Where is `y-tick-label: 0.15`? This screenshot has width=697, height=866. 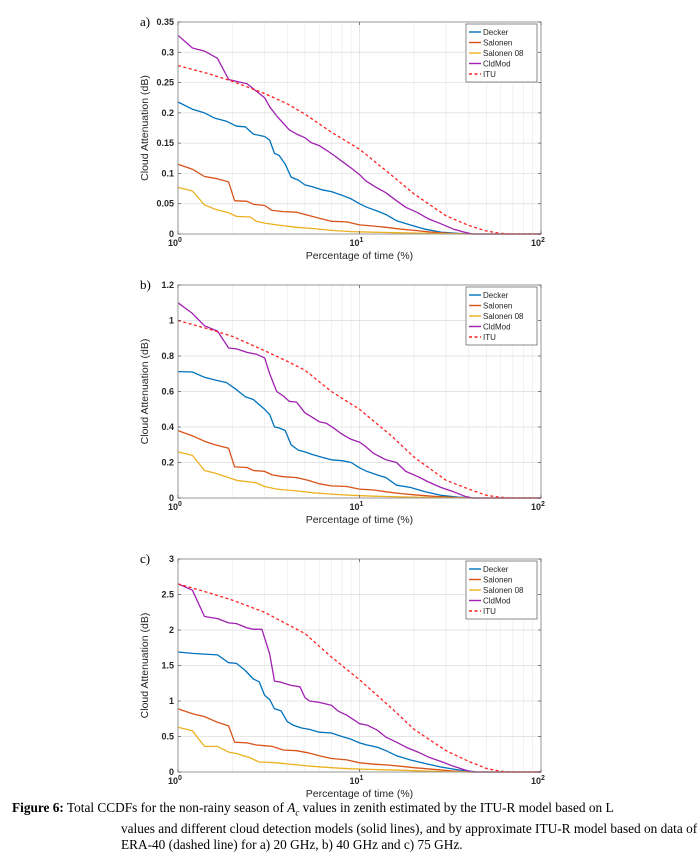
y-tick-label: 0.15 is located at coordinates (165, 143).